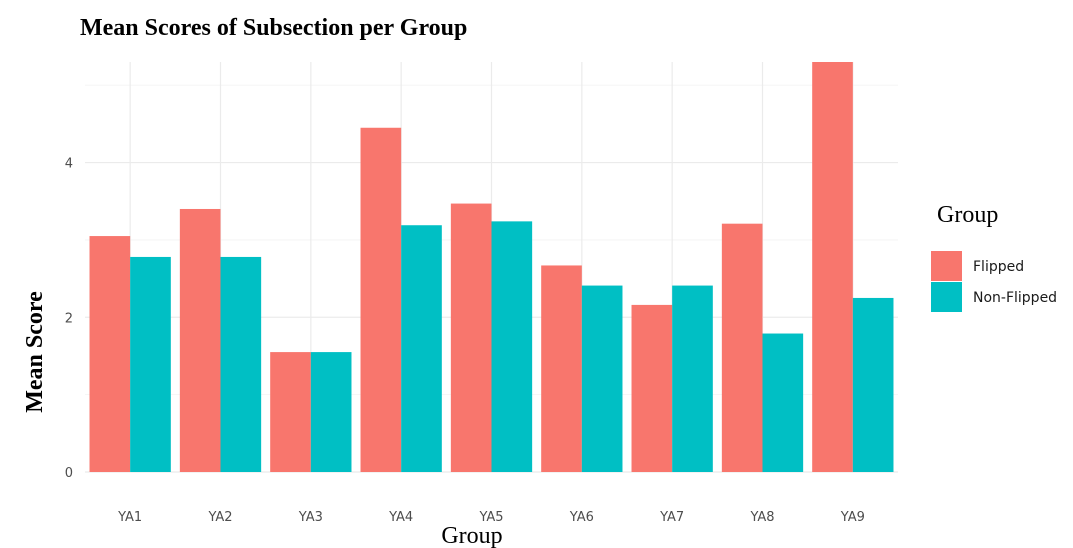 The image size is (1073, 548). I want to click on legend-title: Group, so click(967, 215).